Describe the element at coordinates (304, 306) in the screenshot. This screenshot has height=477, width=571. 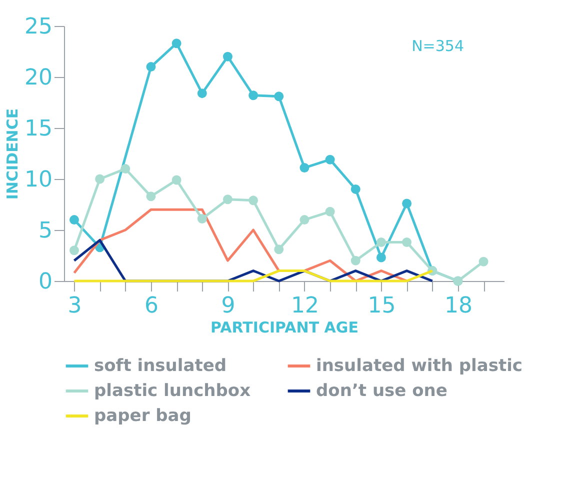
I see `x-tick-label: 12` at that location.